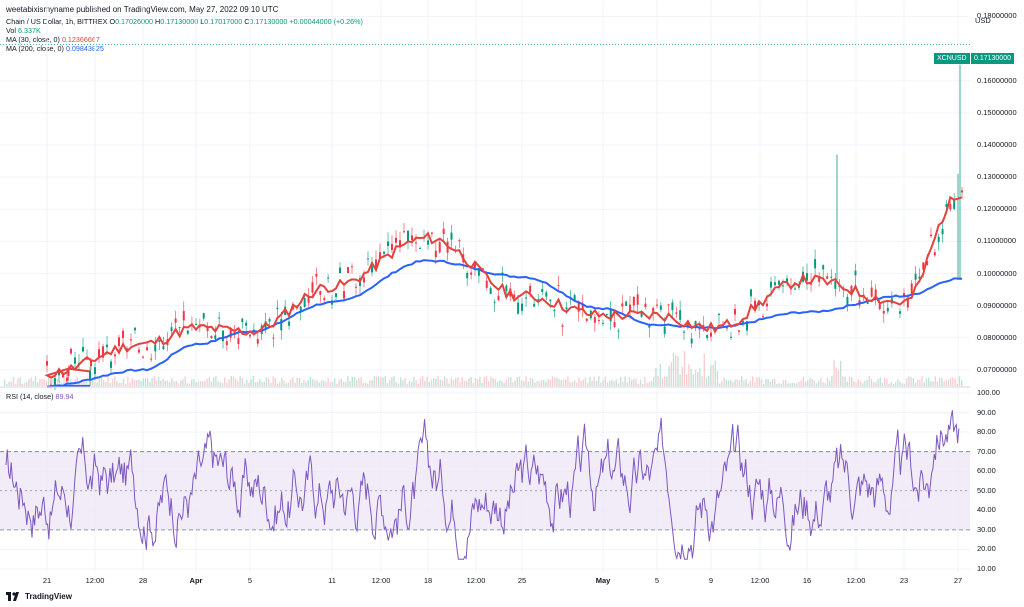 The width and height of the screenshot is (1024, 607). Describe the element at coordinates (603, 580) in the screenshot. I see `time-tick: May` at that location.